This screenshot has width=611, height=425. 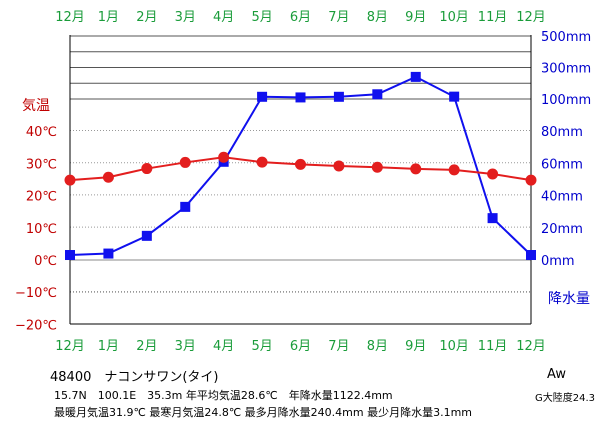 What do you see at coordinates (36, 293) in the screenshot?
I see `temperature-tick-label: −10℃` at bounding box center [36, 293].